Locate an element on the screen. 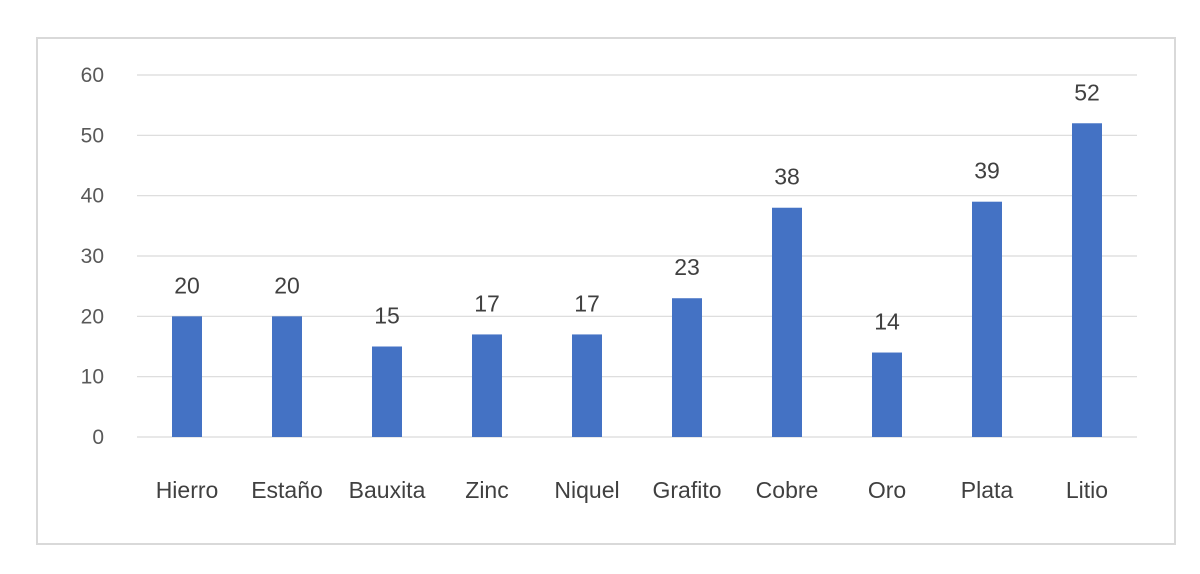 The height and width of the screenshot is (574, 1200). data-label: 38 is located at coordinates (787, 177).